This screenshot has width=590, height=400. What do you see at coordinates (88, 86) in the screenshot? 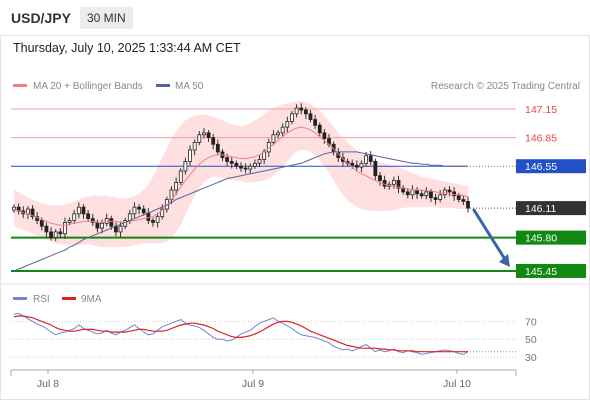
I see `ma20-legend-label: MA 20 + Bollinger Bands` at bounding box center [88, 86].